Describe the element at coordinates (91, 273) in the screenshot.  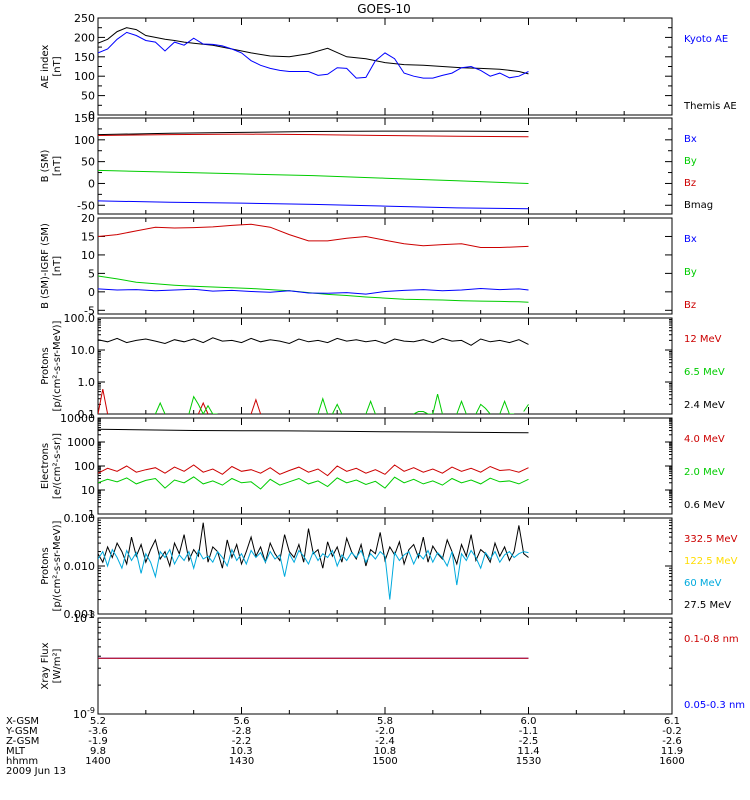
I see `y-tick-label: 5` at that location.